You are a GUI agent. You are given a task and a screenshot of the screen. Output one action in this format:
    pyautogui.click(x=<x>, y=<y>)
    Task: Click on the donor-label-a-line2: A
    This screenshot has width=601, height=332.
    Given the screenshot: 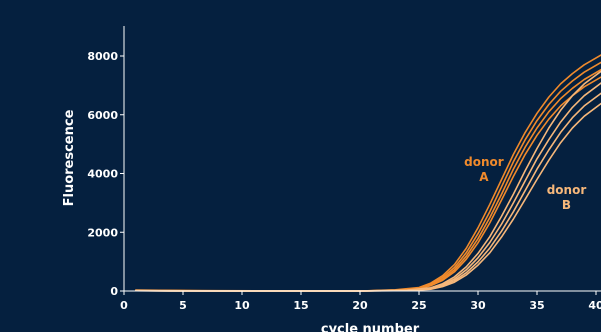 What is the action you would take?
    pyautogui.click(x=484, y=177)
    